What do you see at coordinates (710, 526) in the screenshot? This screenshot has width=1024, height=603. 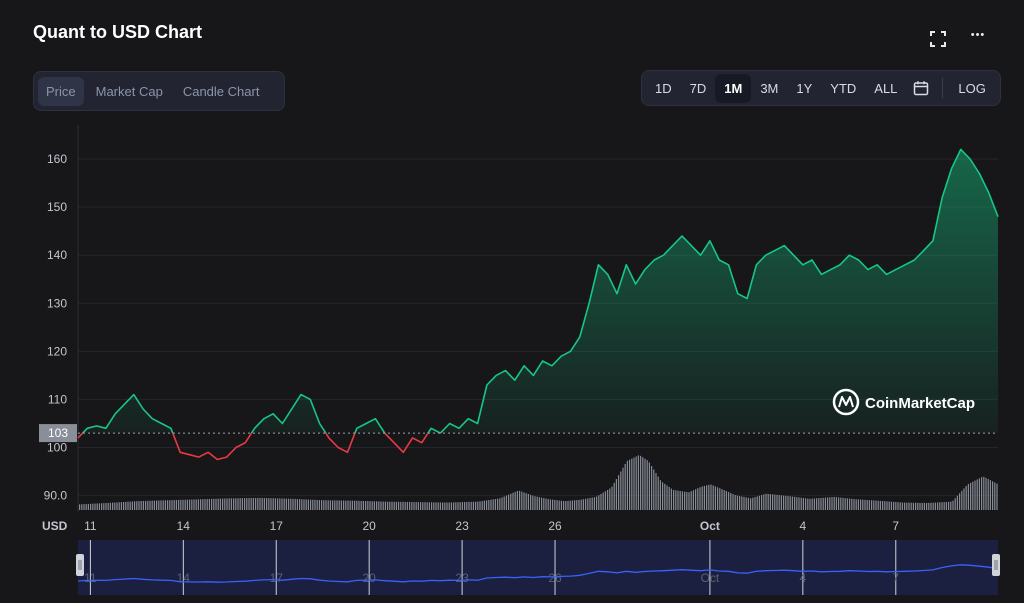 I see `x-tick-label: Oct` at bounding box center [710, 526].